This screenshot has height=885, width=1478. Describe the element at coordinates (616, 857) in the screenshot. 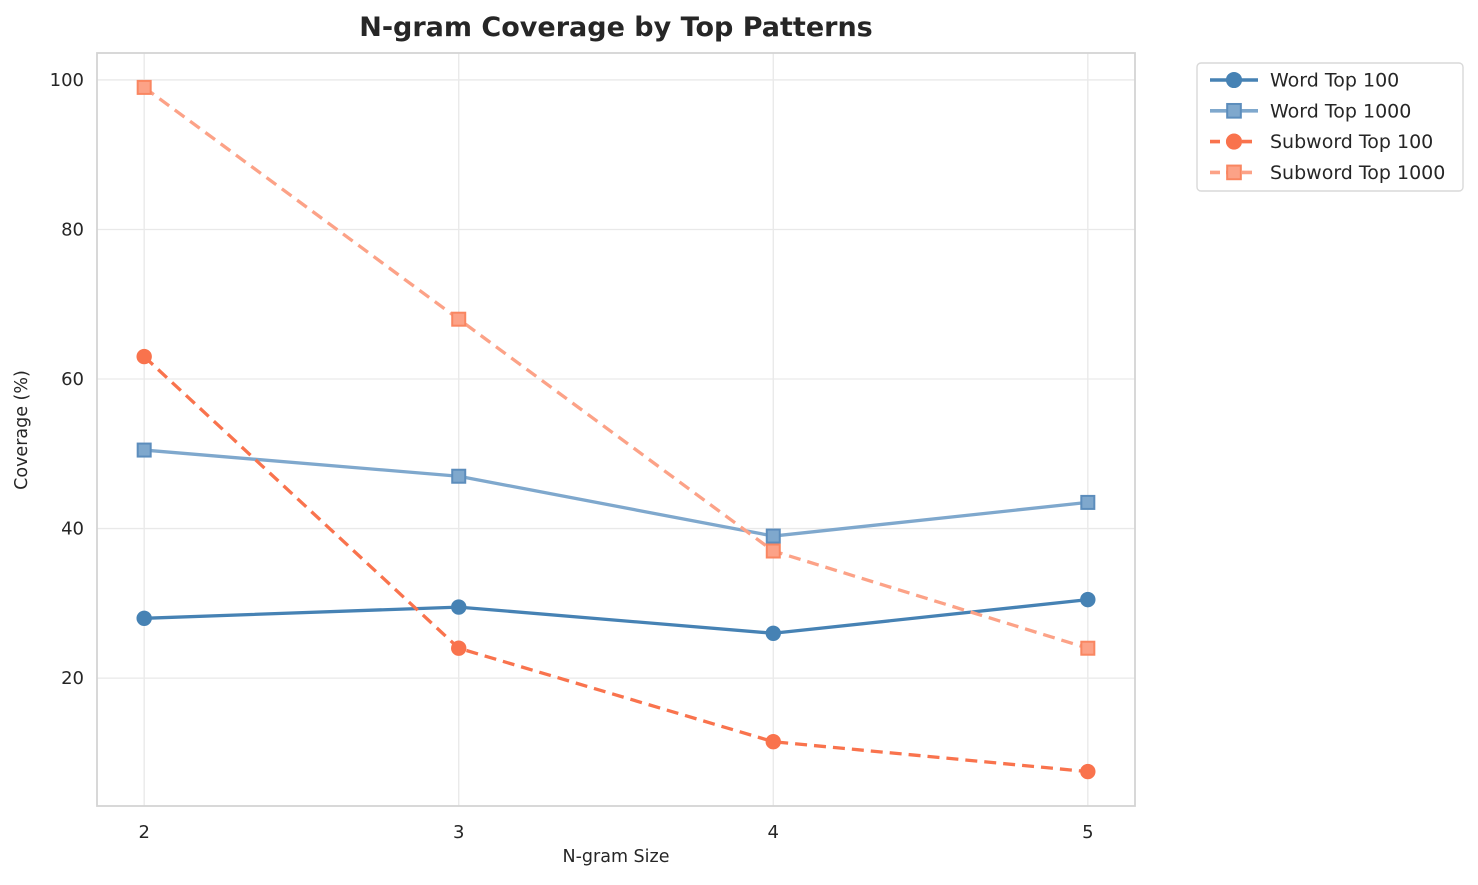

I see `x-axis-label: N-gram Size` at that location.